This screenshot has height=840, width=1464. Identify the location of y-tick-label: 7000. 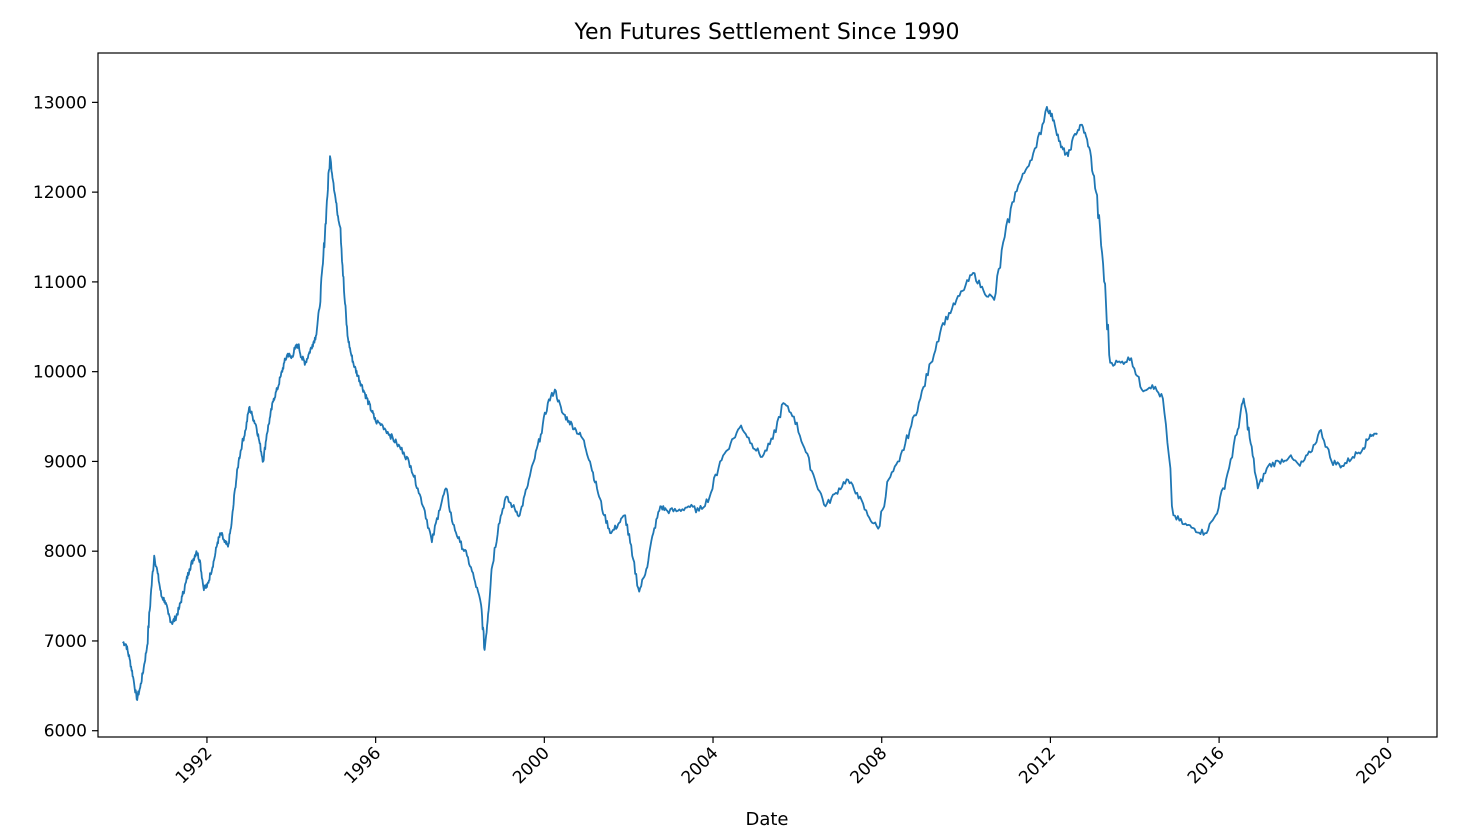
(65, 642).